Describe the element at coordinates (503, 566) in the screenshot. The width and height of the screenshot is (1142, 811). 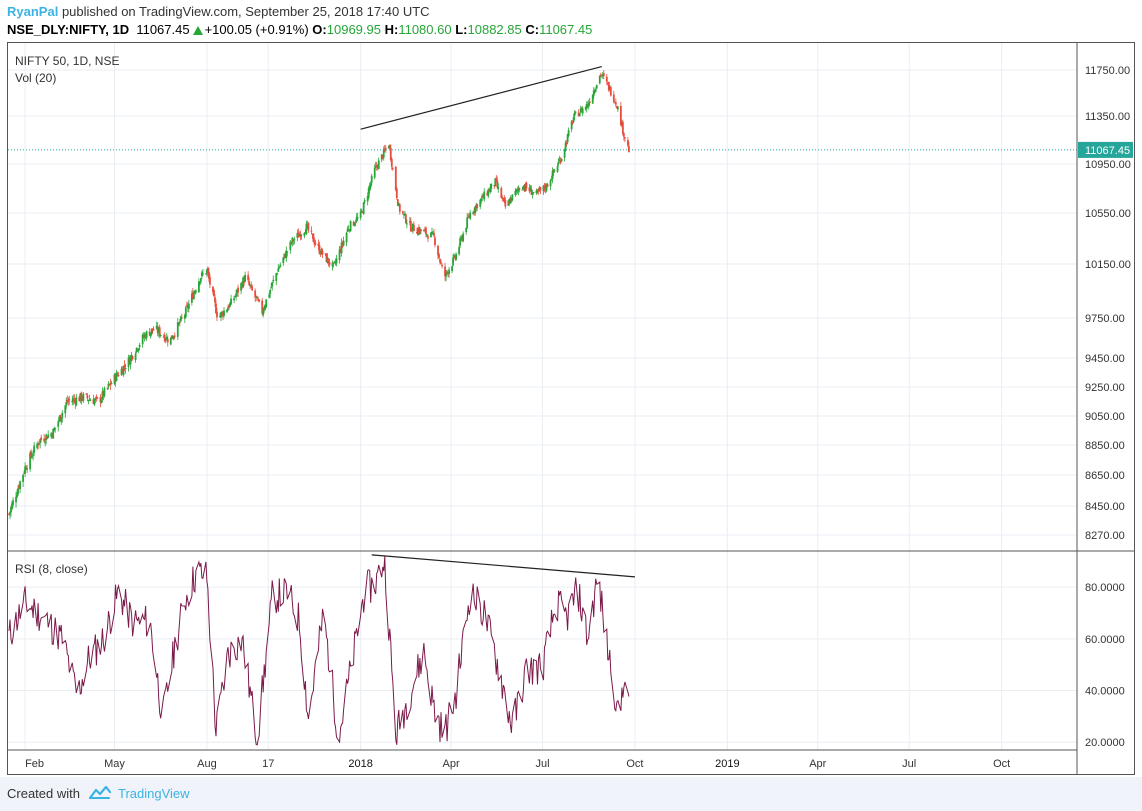
I see `rsi-trendline` at that location.